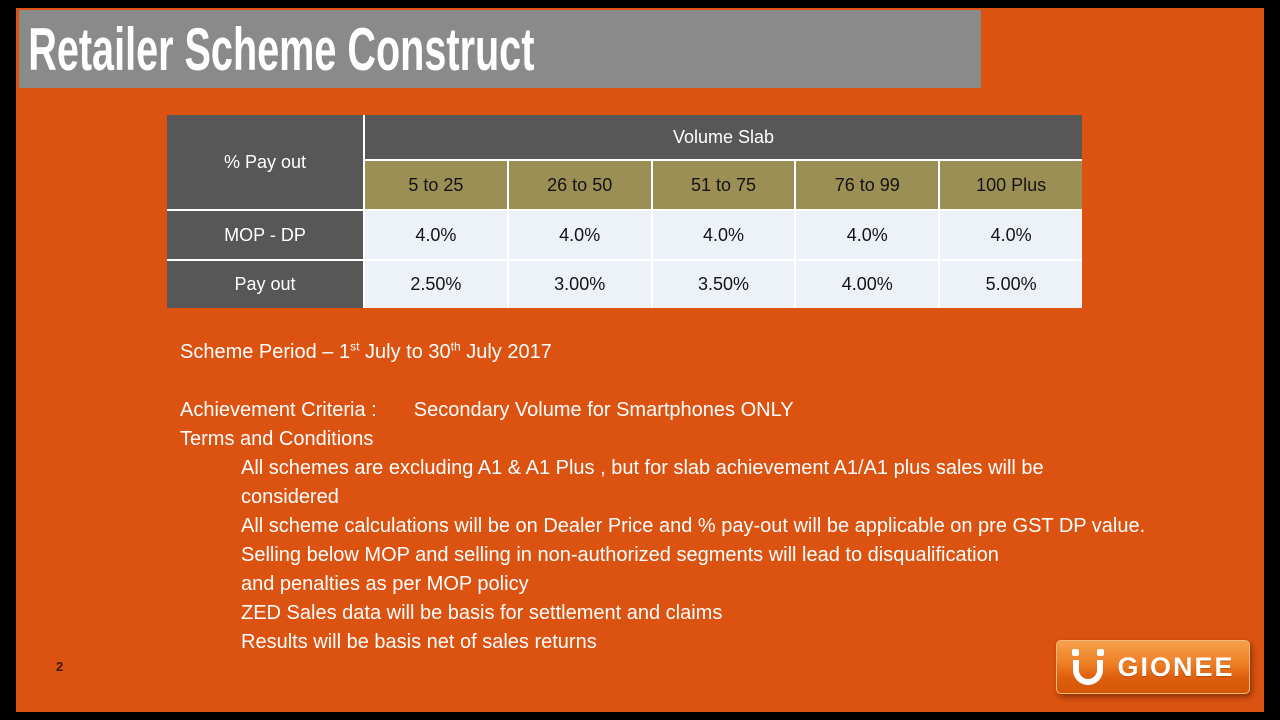 This screenshot has height=720, width=1280. I want to click on gionee-logo: GIONEE, so click(1153, 667).